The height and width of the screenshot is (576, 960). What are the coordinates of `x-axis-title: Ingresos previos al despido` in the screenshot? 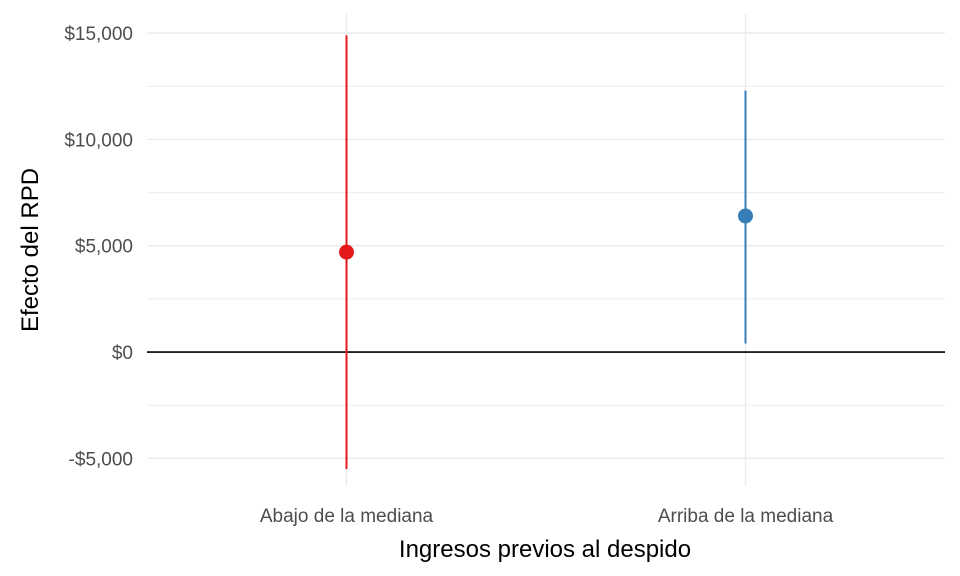 It's located at (545, 549).